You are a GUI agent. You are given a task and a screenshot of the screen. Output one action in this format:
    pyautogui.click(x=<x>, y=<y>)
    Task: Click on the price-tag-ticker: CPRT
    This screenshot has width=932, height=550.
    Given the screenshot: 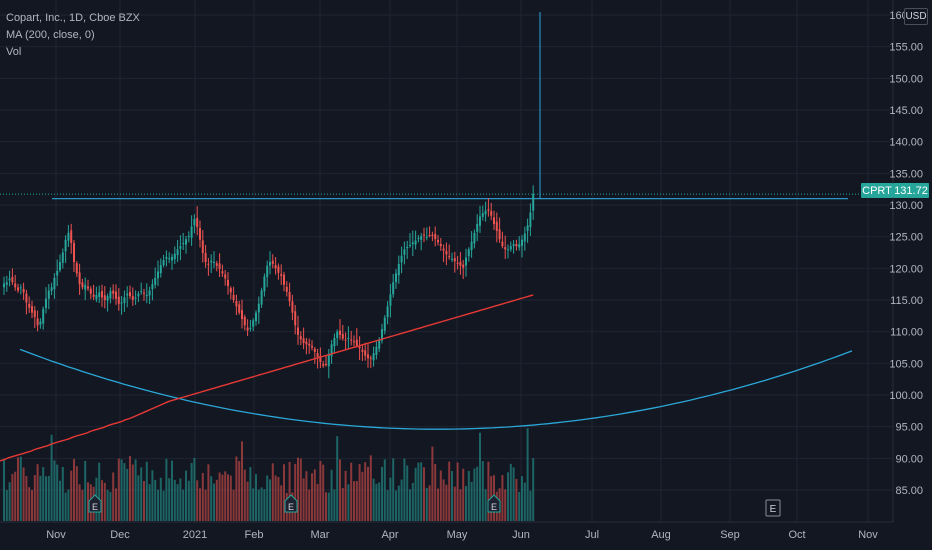 What is the action you would take?
    pyautogui.click(x=877, y=191)
    